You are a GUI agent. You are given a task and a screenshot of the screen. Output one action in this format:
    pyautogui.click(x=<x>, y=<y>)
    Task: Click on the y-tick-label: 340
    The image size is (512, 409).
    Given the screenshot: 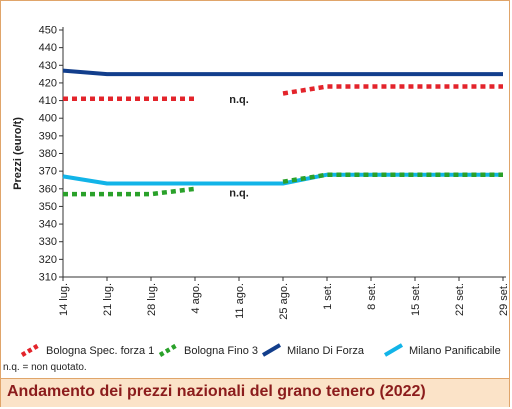 What is the action you would take?
    pyautogui.click(x=48, y=225)
    